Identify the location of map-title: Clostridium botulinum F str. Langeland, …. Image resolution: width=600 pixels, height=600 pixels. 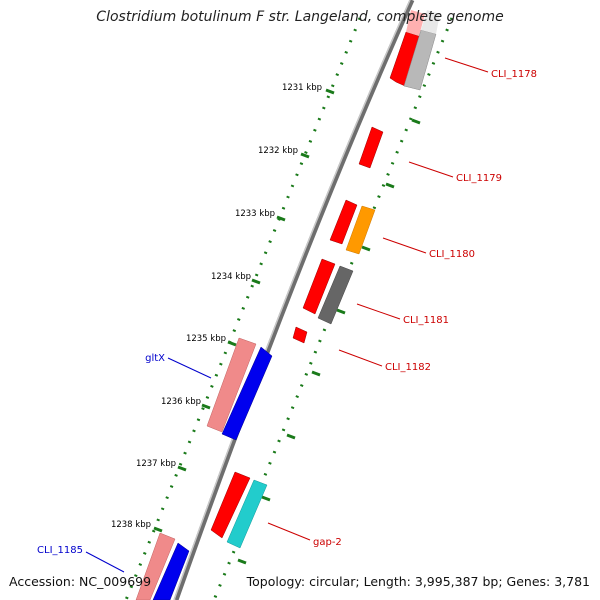
(300, 17).